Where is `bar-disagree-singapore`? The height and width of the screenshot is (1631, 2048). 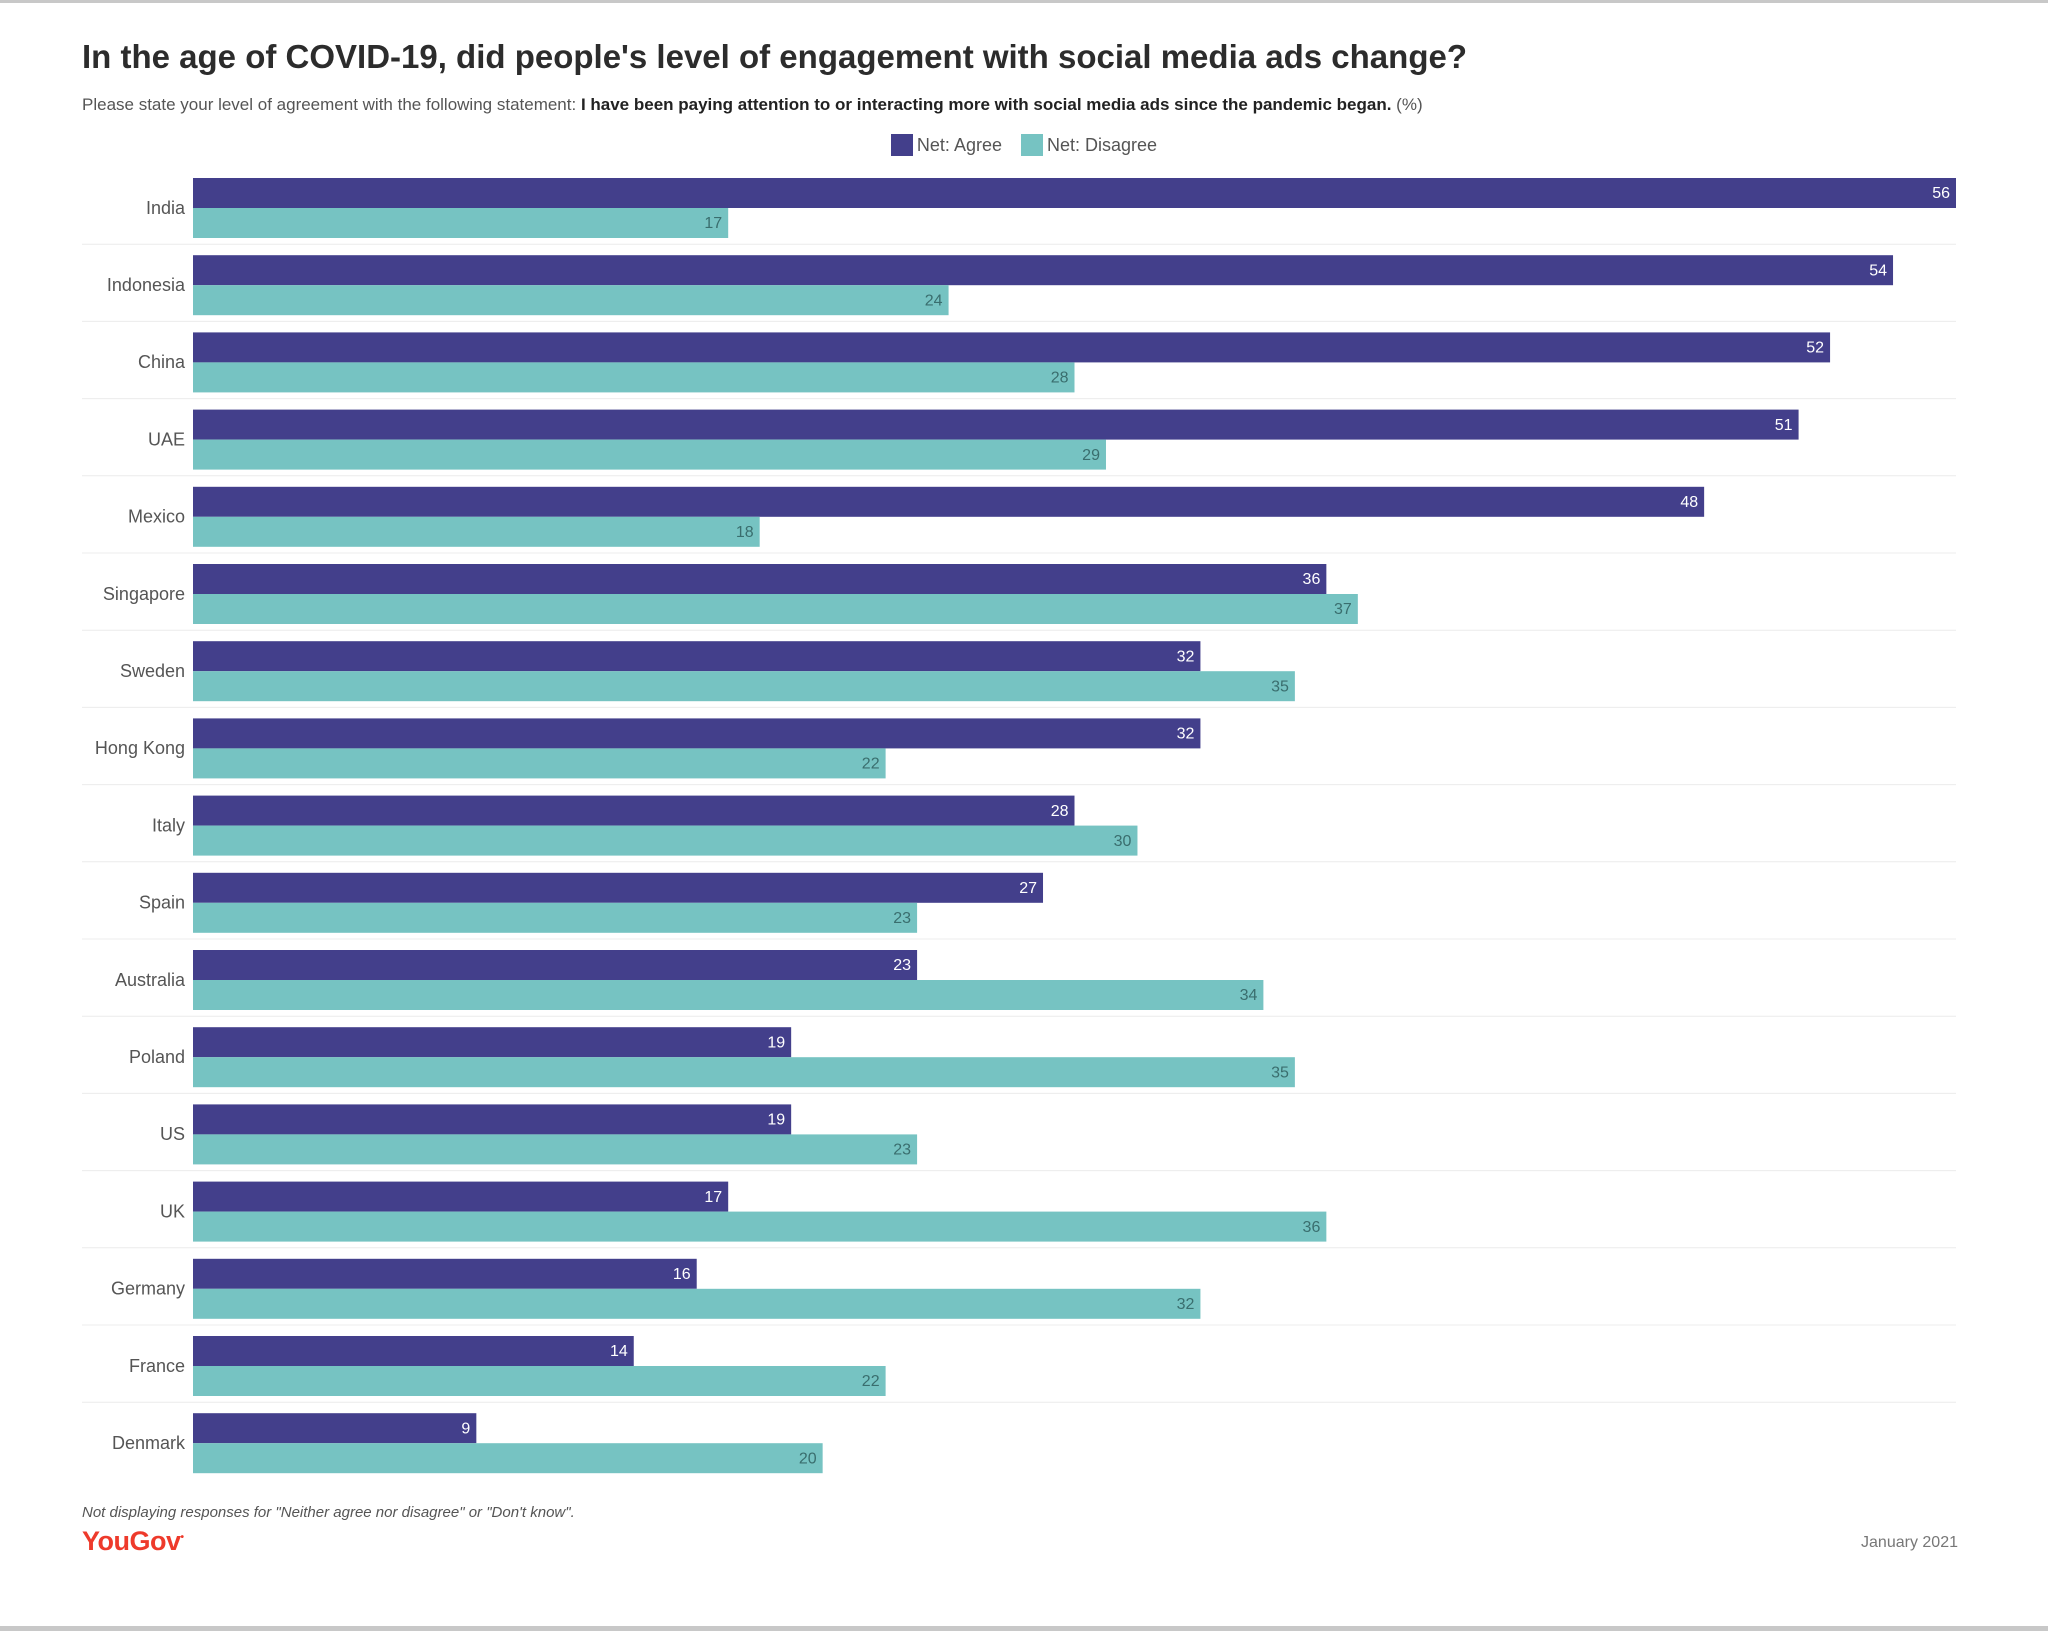 bar-disagree-singapore is located at coordinates (775, 609).